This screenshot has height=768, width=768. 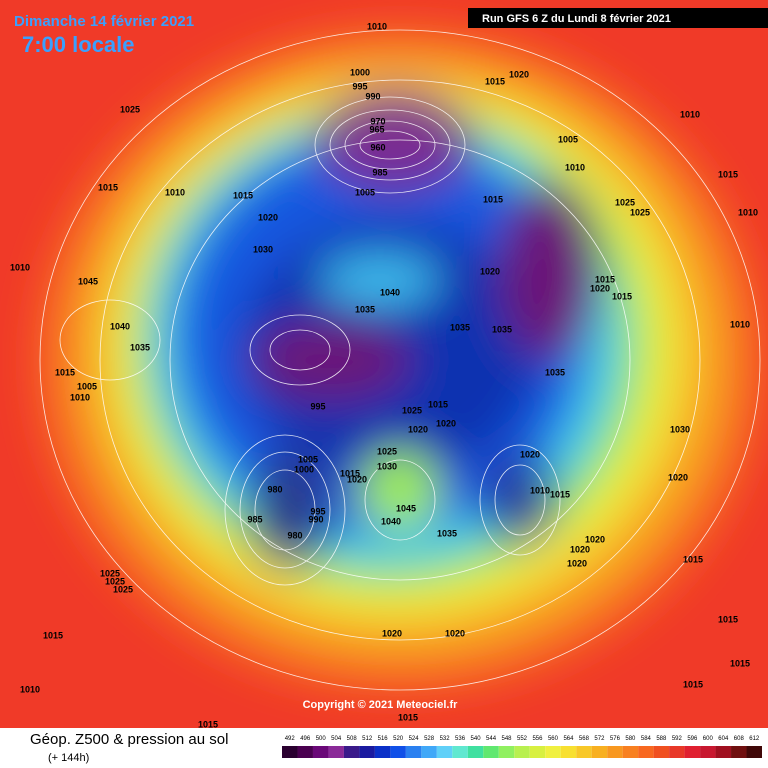 I want to click on colorbar-label: 504, so click(x=336, y=739).